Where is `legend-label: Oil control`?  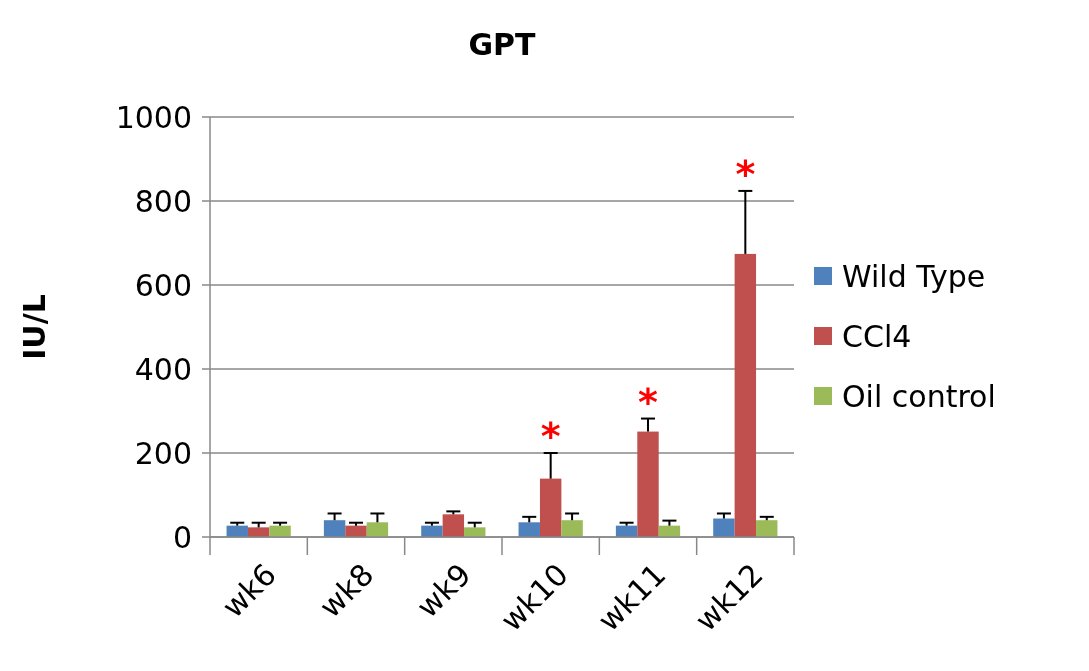 legend-label: Oil control is located at coordinates (919, 396).